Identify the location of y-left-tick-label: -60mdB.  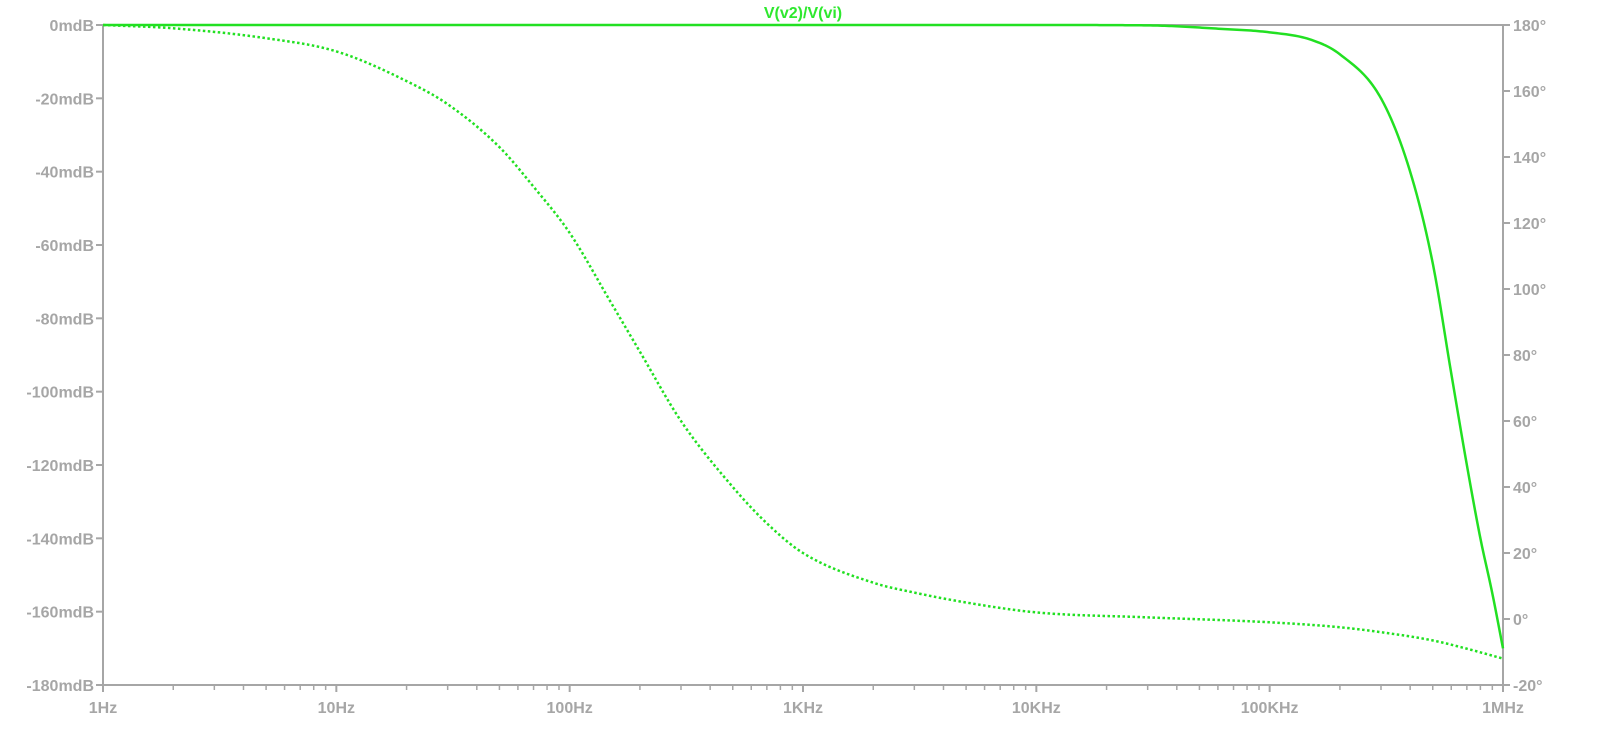
(64, 246).